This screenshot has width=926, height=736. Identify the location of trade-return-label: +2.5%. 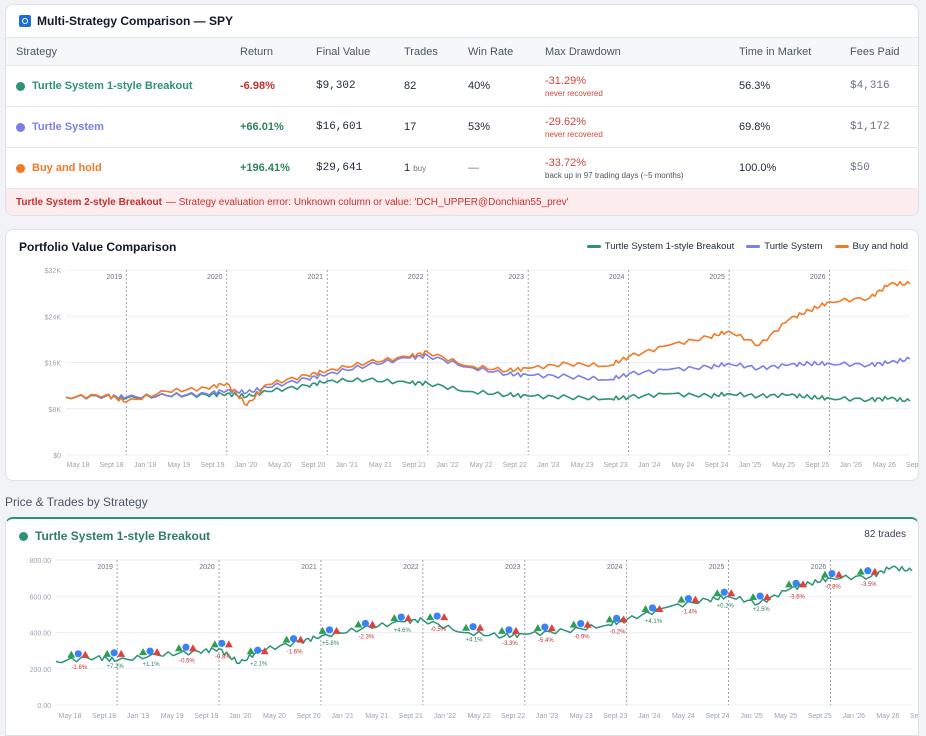
(762, 610).